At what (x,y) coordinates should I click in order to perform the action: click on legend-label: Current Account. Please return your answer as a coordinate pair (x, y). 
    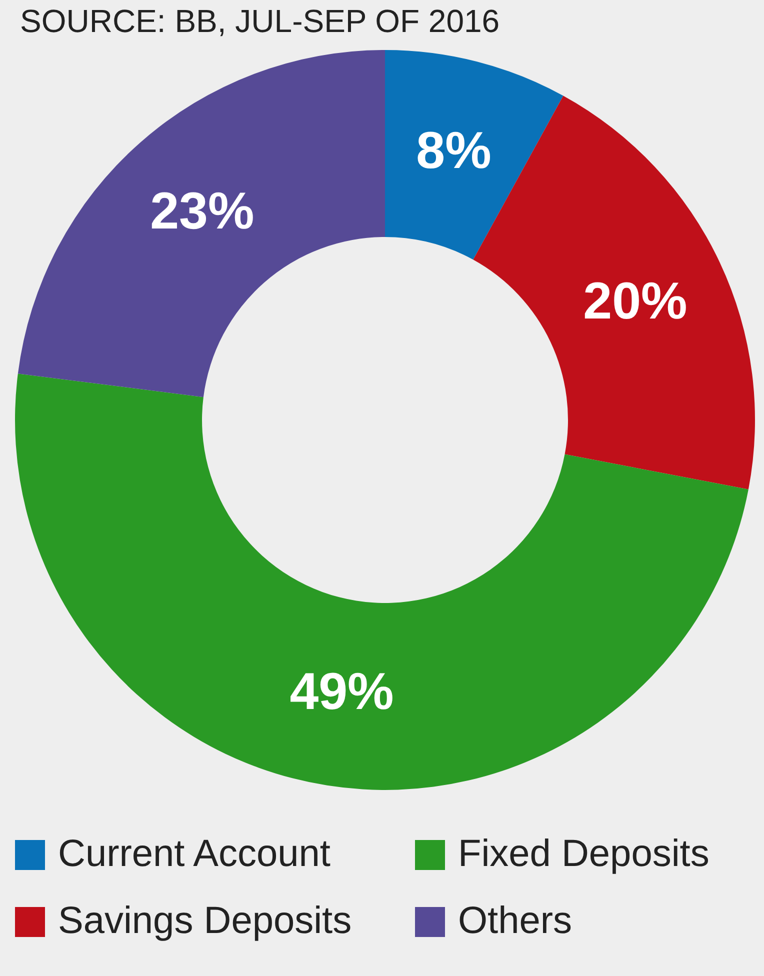
    Looking at the image, I should click on (194, 854).